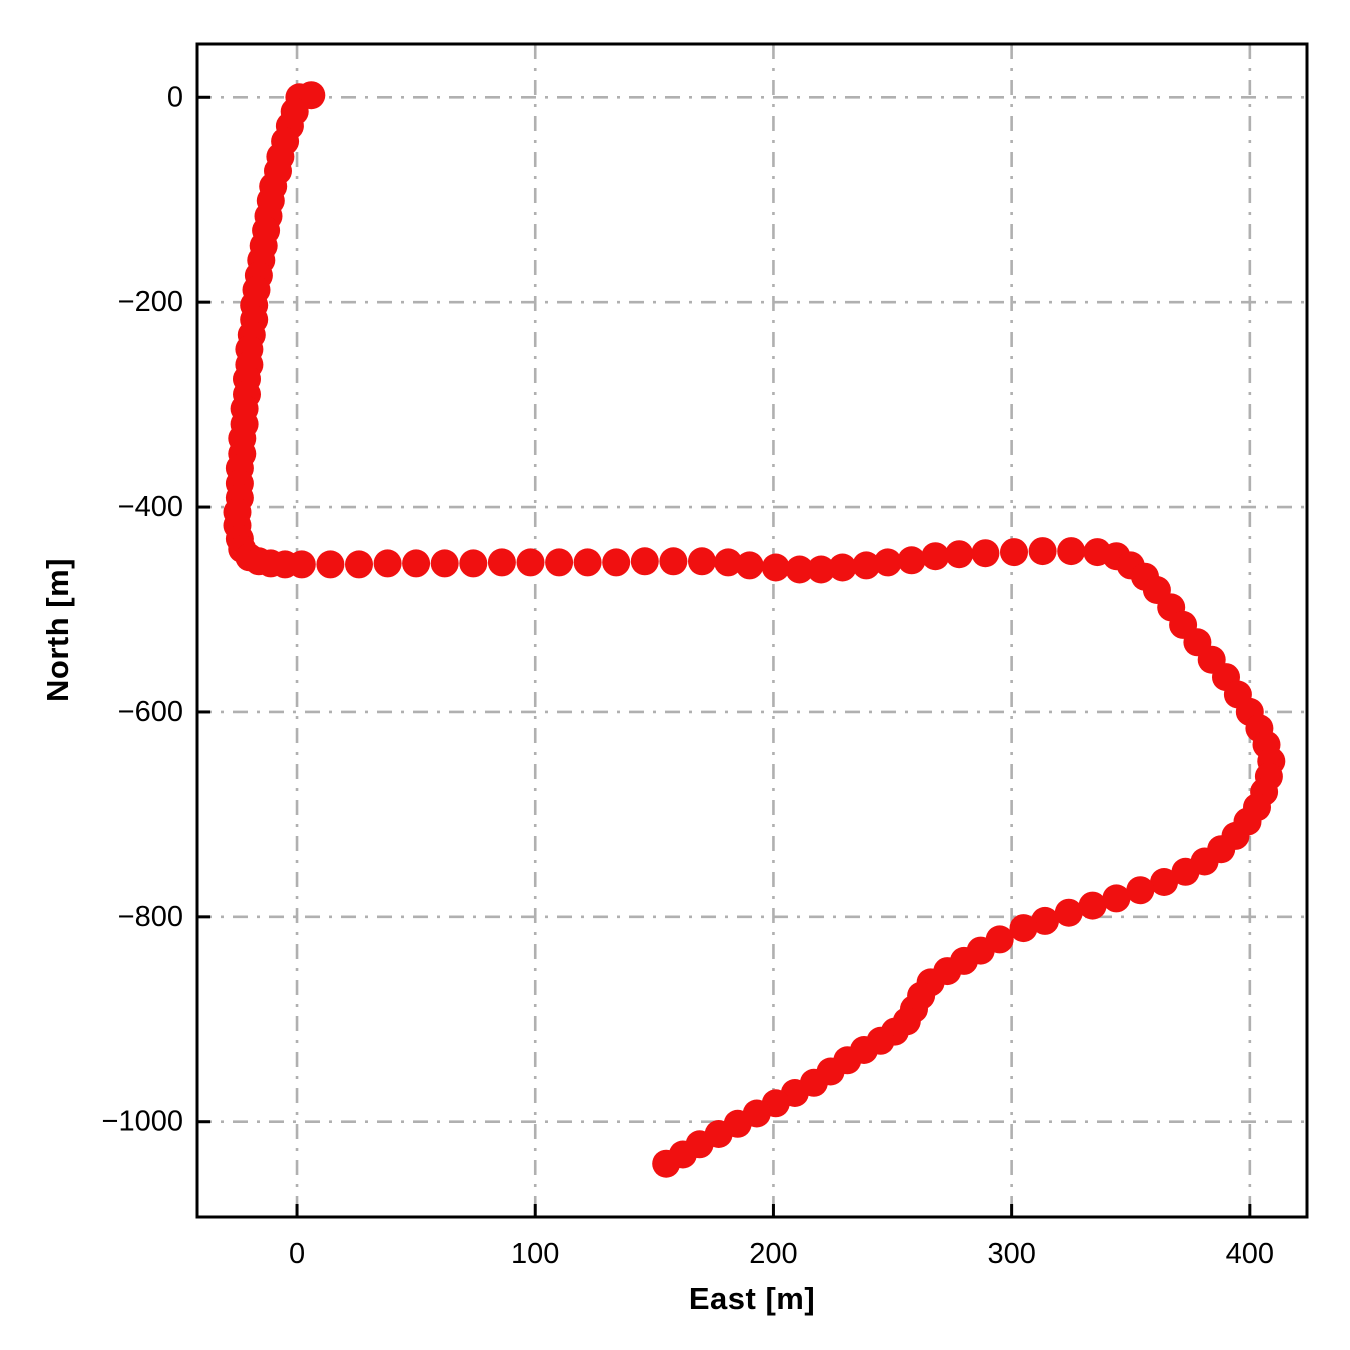 The width and height of the screenshot is (1350, 1350). What do you see at coordinates (175, 97) in the screenshot?
I see `y-tick-label-0: 0` at bounding box center [175, 97].